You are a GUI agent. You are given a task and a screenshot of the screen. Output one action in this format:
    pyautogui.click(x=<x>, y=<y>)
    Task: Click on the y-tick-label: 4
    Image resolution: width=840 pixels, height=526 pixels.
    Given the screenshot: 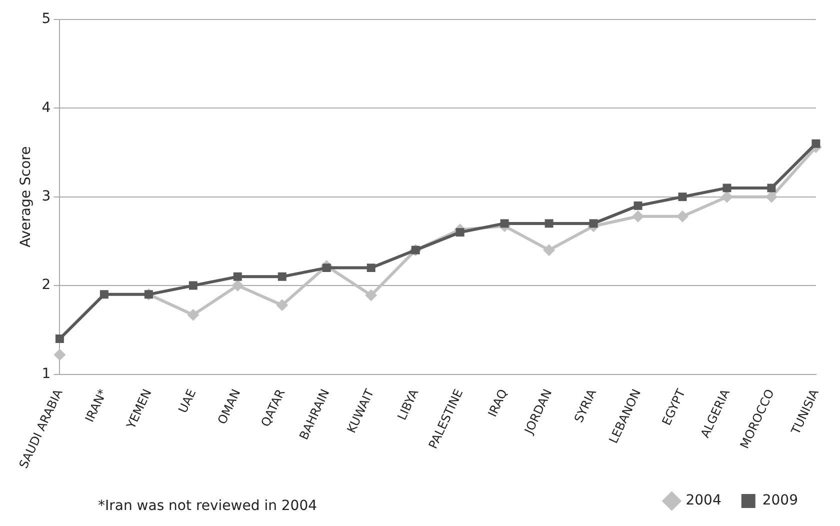 What is the action you would take?
    pyautogui.click(x=46, y=108)
    